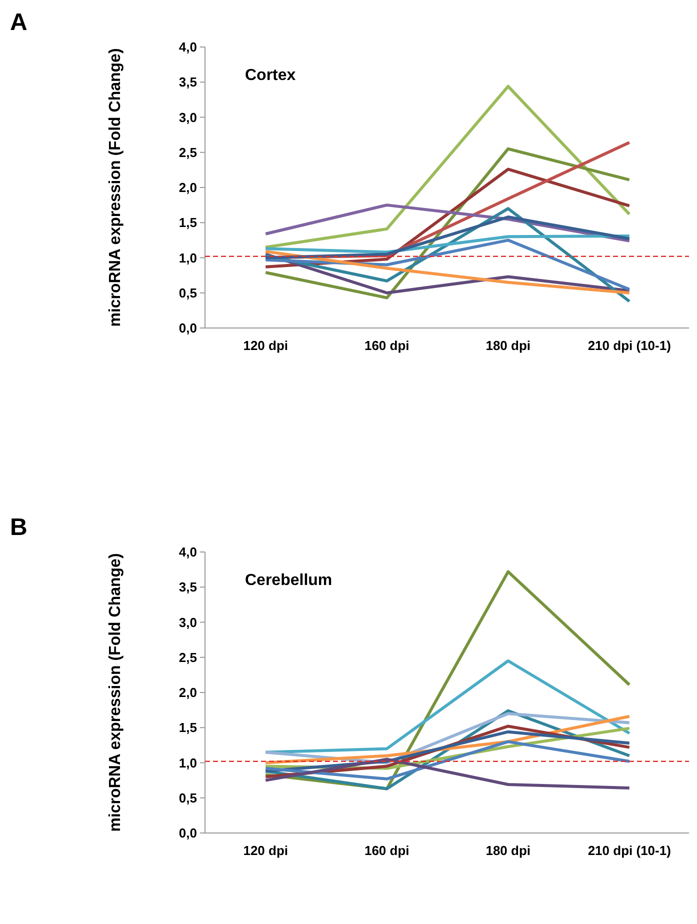  Describe the element at coordinates (288, 580) in the screenshot. I see `text: Cerebellum` at that location.